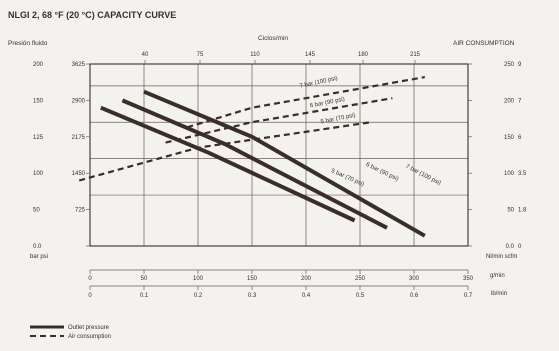 The width and height of the screenshot is (559, 351). Describe the element at coordinates (520, 247) in the screenshot. I see `right-tick-scfm: 0` at that location.